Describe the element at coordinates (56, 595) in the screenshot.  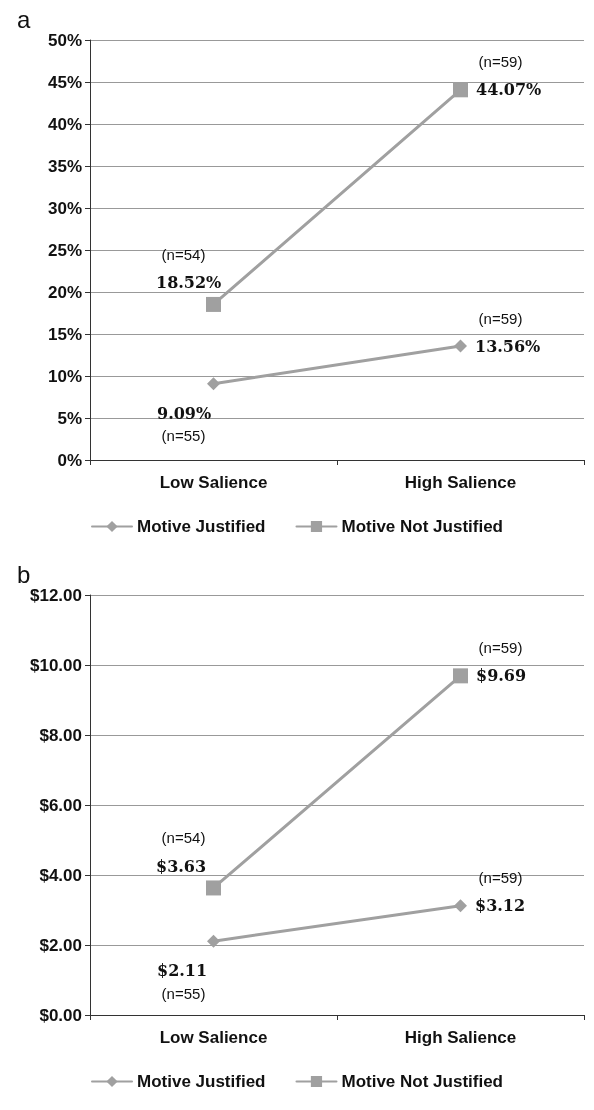
I see `y-tick-label: $12.00` at that location.